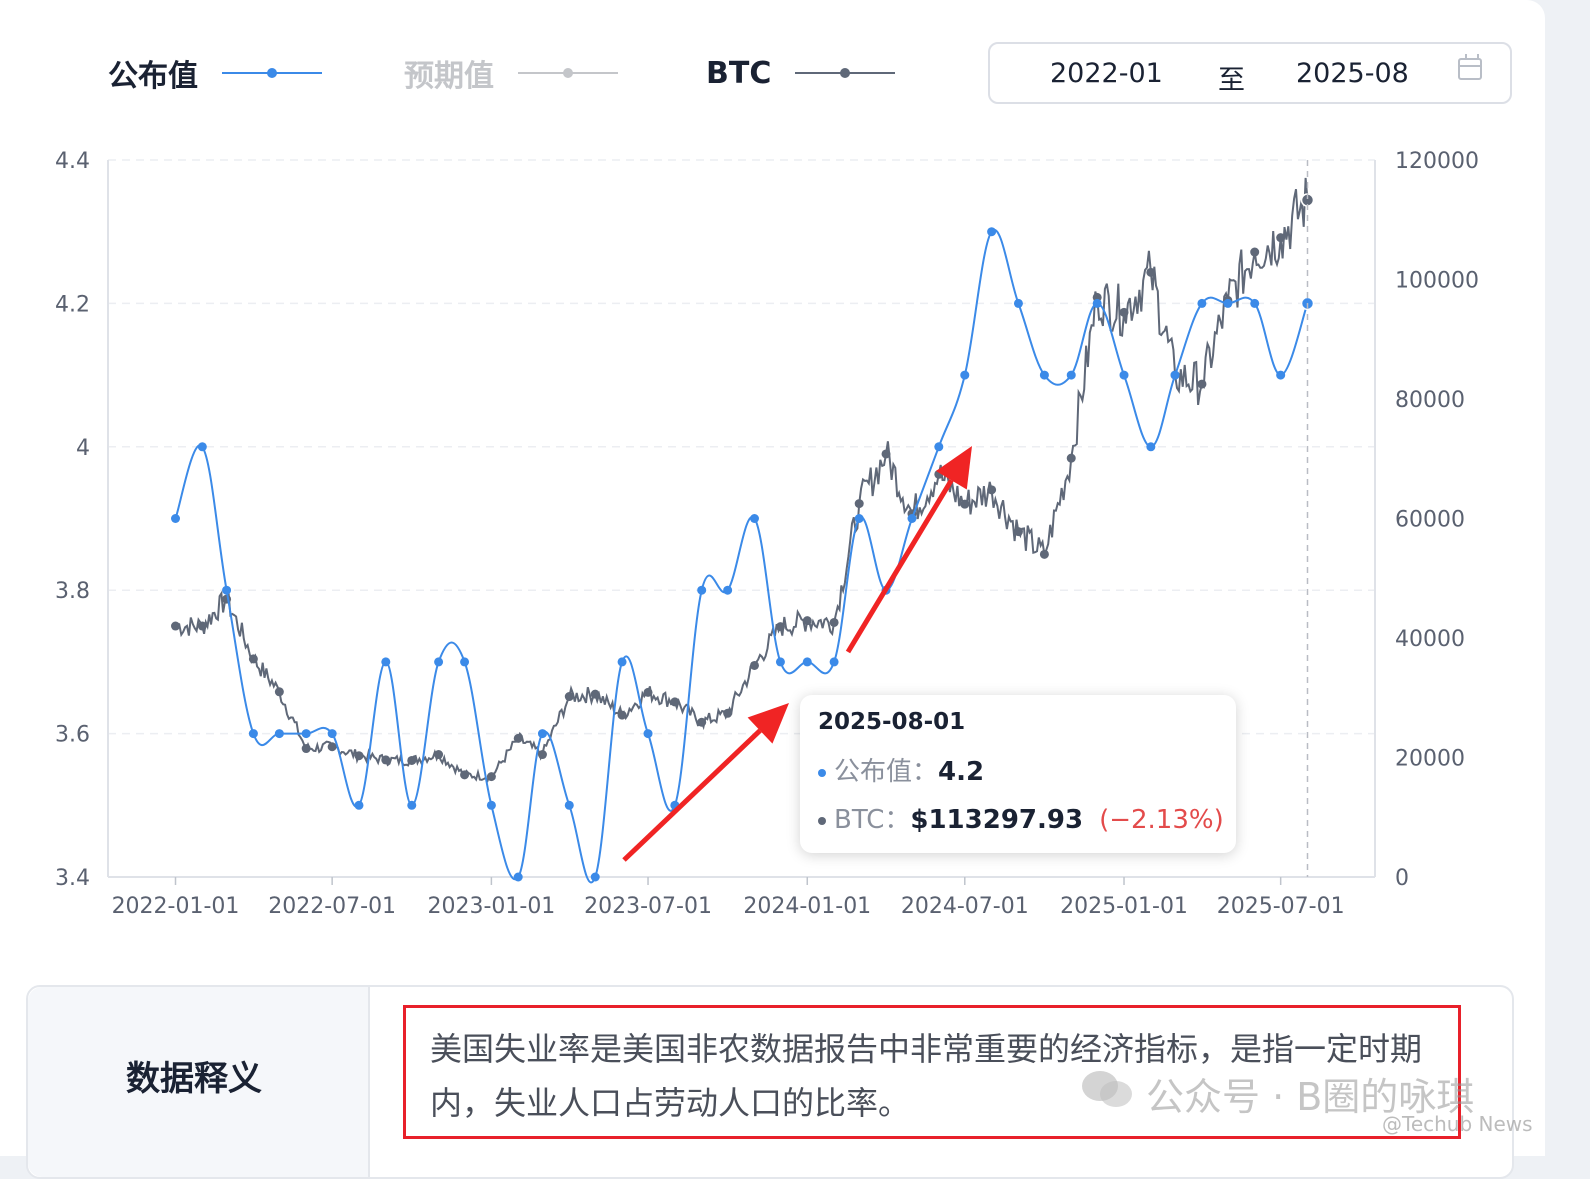 This screenshot has width=1590, height=1179. Describe the element at coordinates (801, 73) in the screenshot. I see `legend-item-btc: BTC` at that location.